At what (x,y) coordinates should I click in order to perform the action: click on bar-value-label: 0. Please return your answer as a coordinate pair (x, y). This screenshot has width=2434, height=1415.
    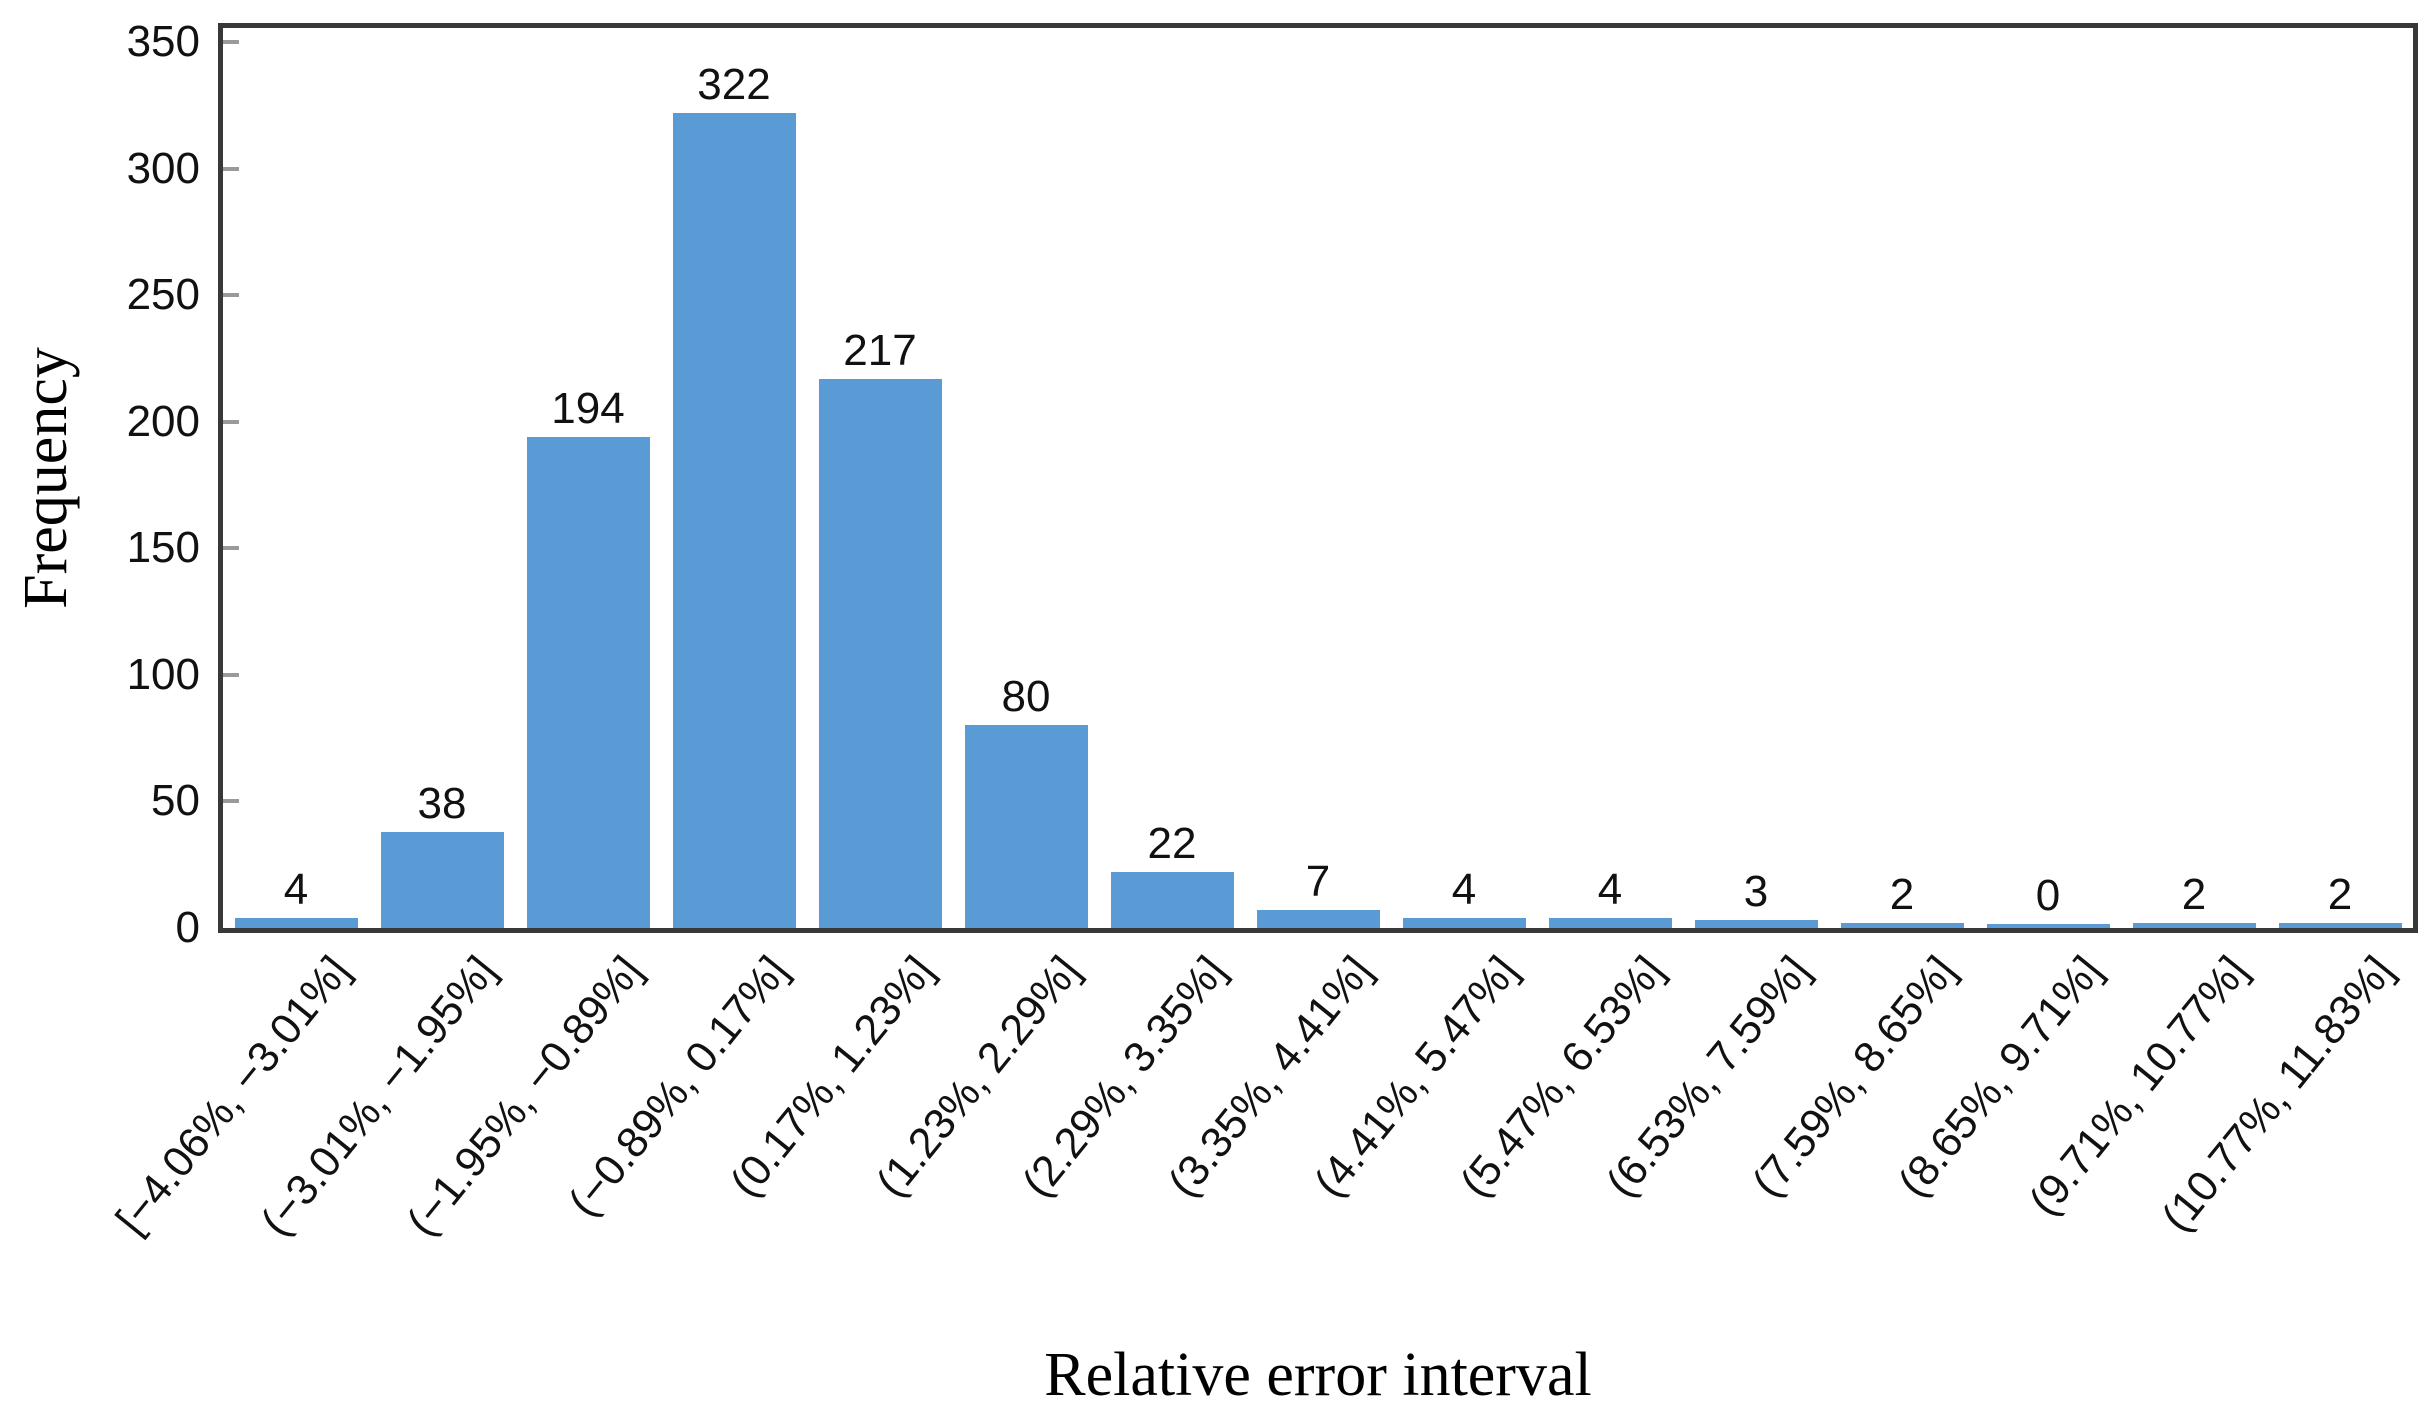
    Looking at the image, I should click on (2048, 895).